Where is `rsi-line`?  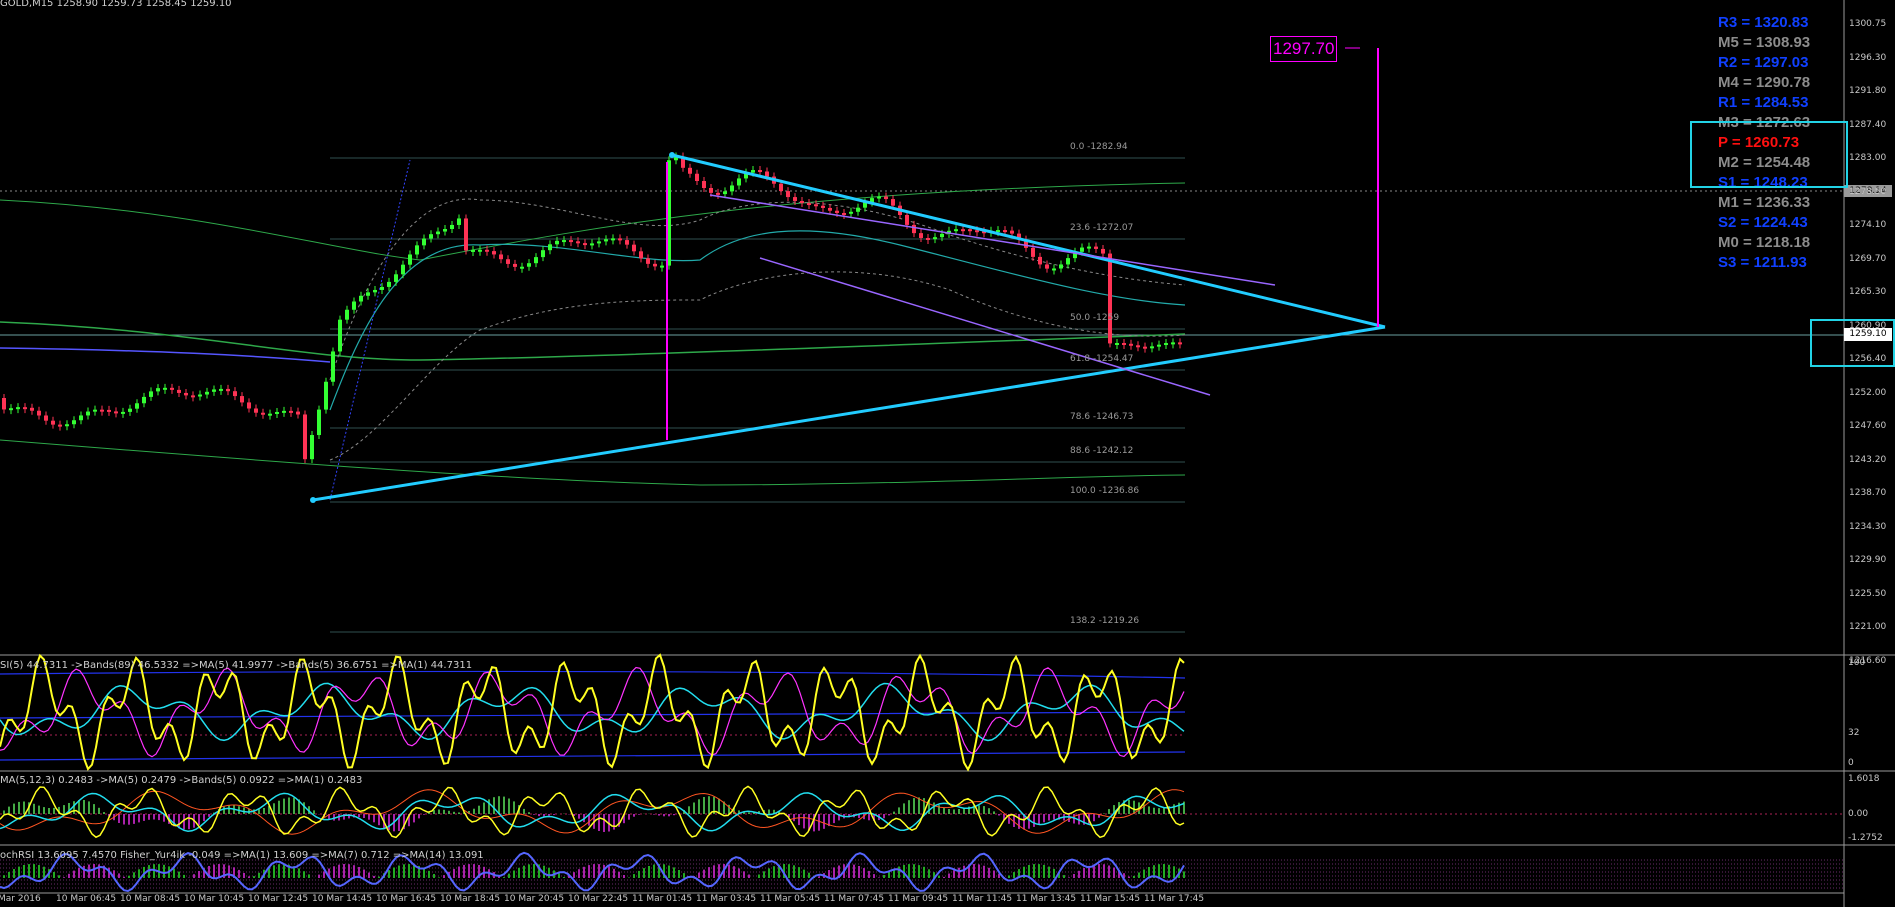 rsi-line is located at coordinates (592, 712).